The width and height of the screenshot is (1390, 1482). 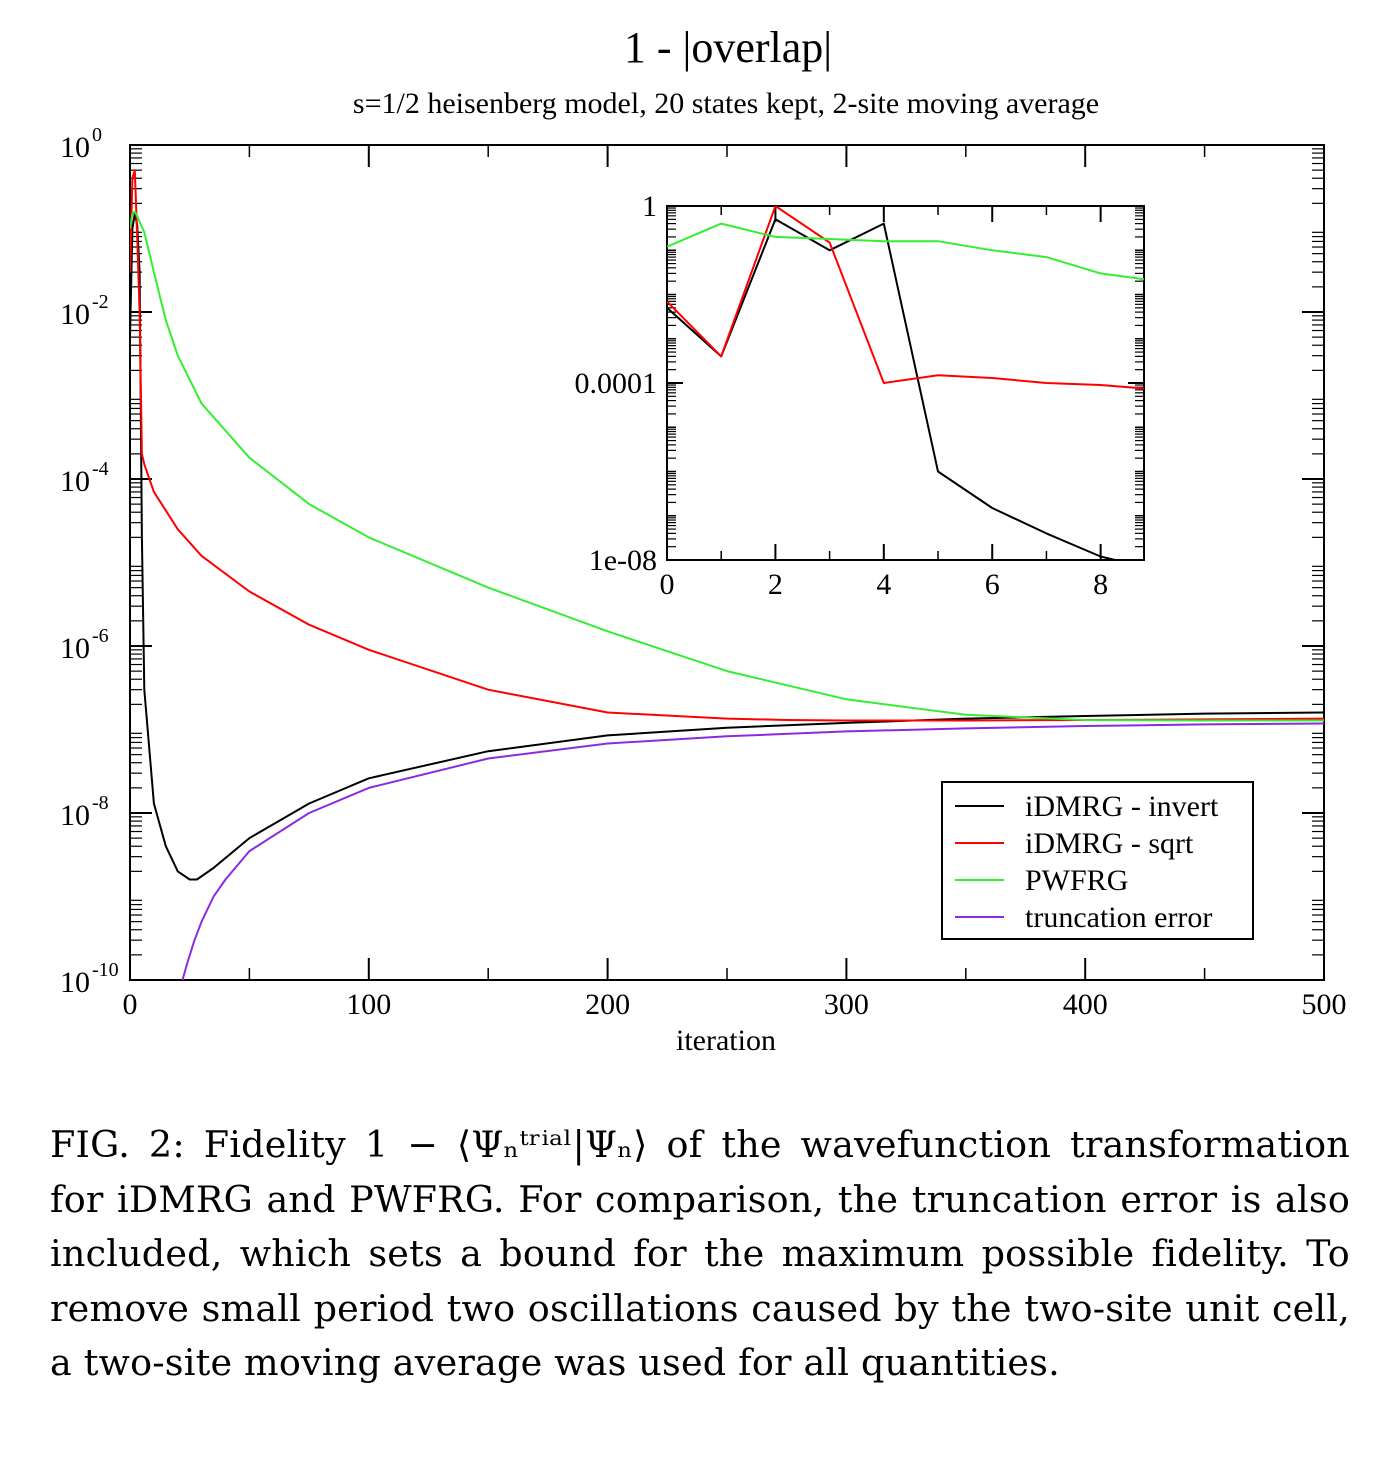 I want to click on inset-x-tick-label: 6, so click(x=992, y=584).